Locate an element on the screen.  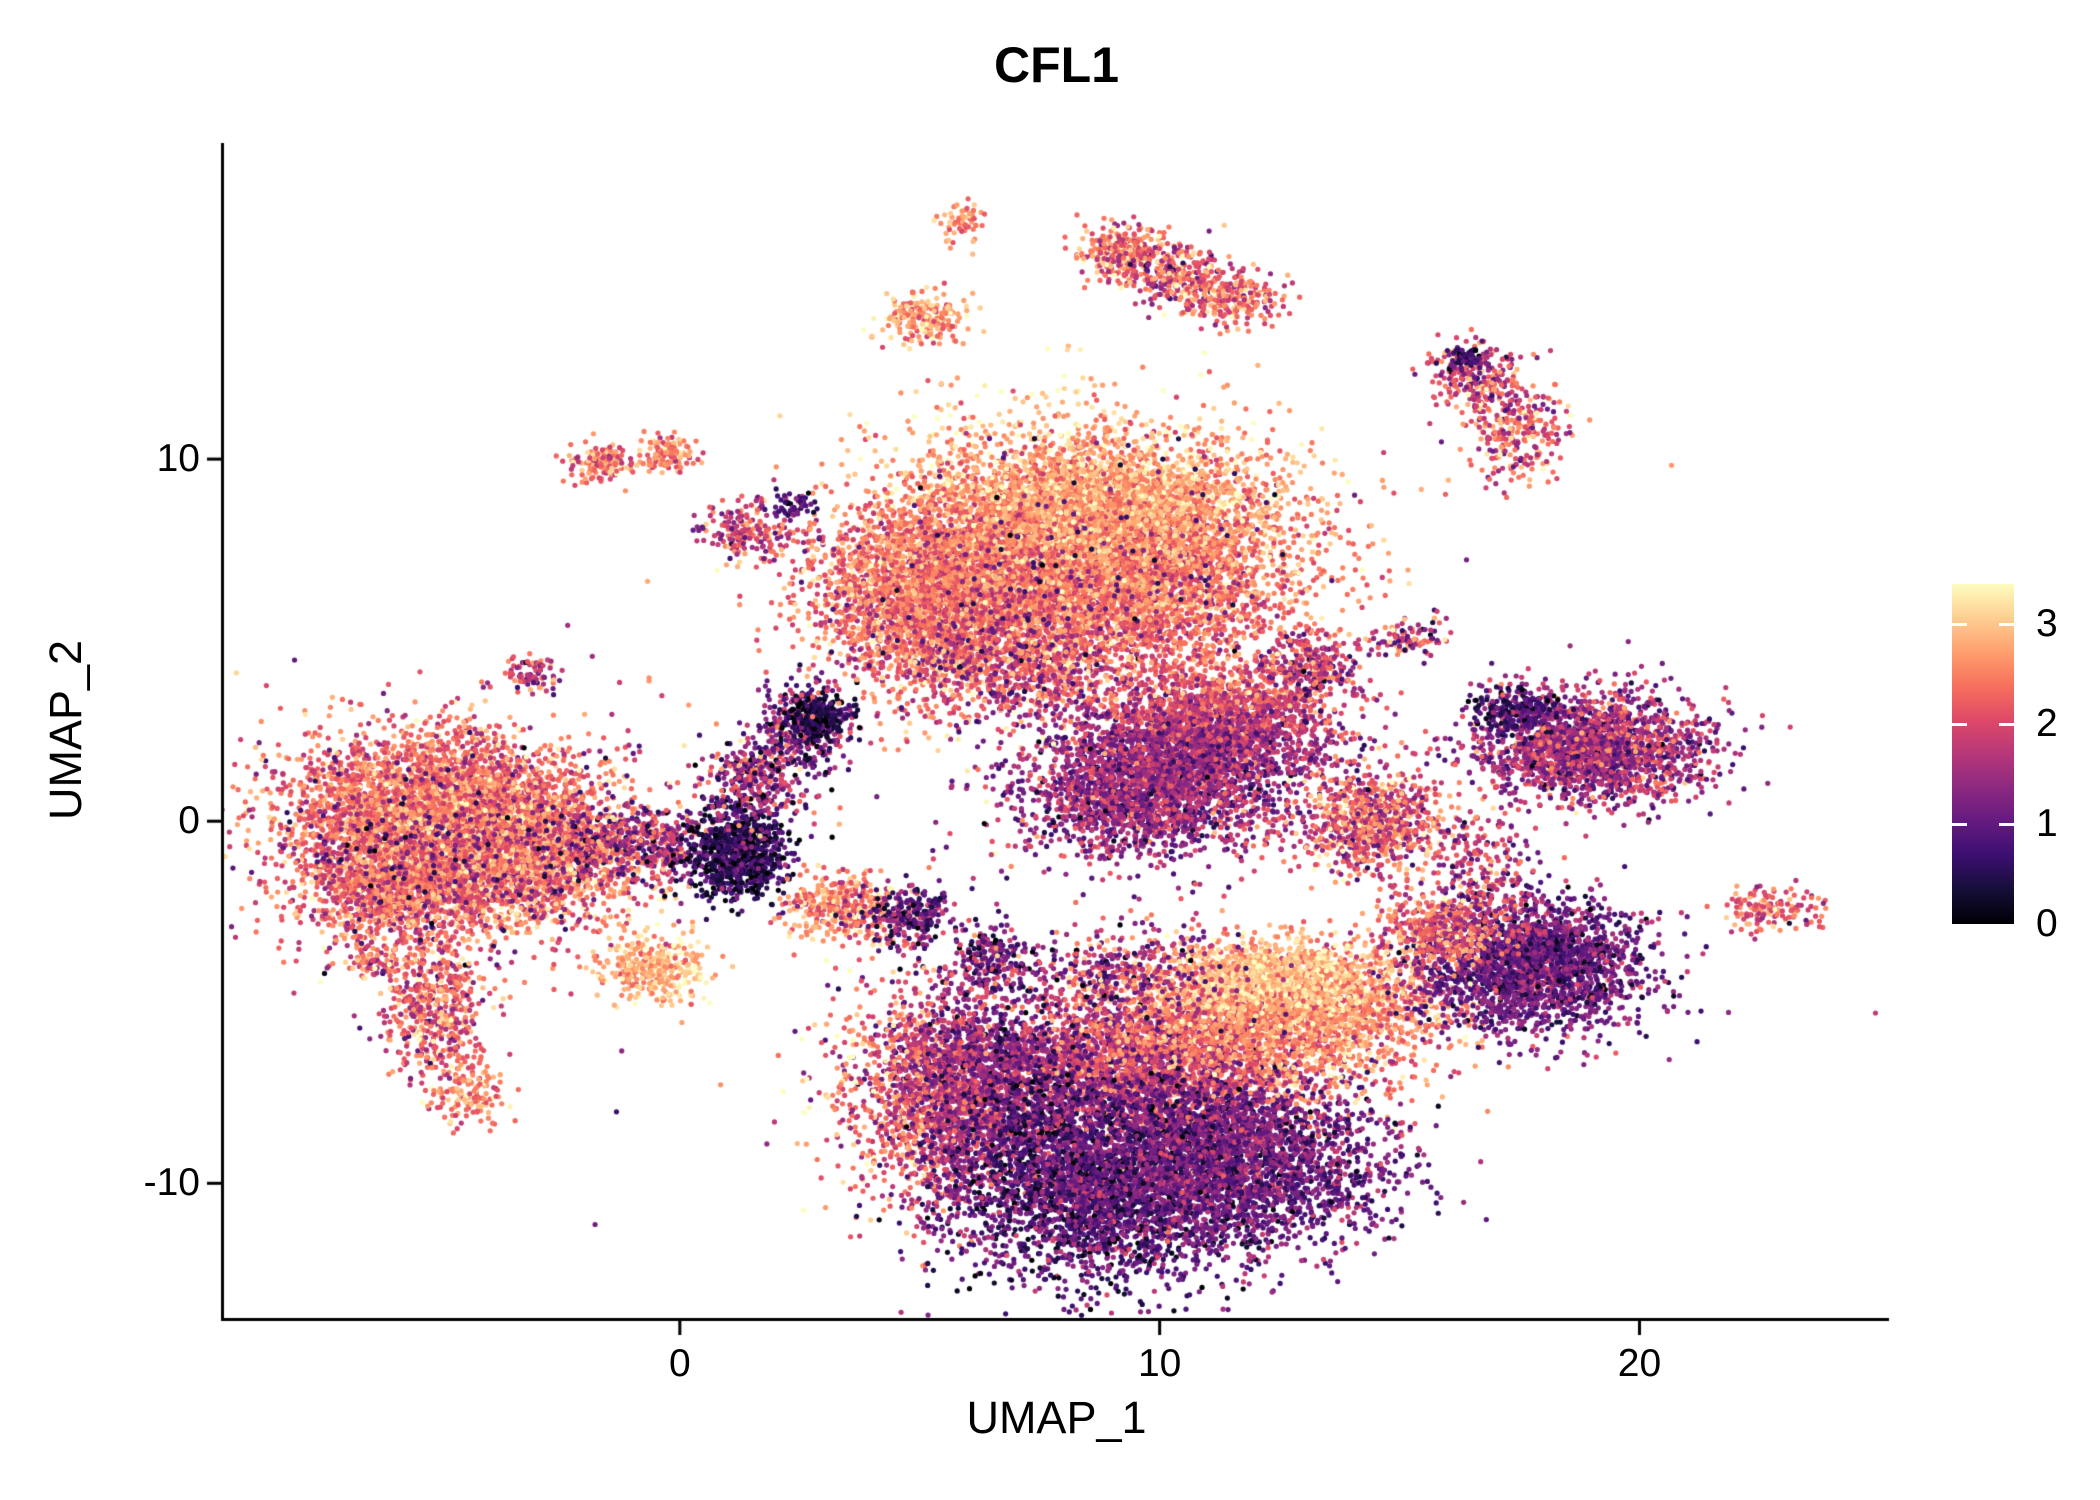
y-tick-label: -10 is located at coordinates (171, 1183).